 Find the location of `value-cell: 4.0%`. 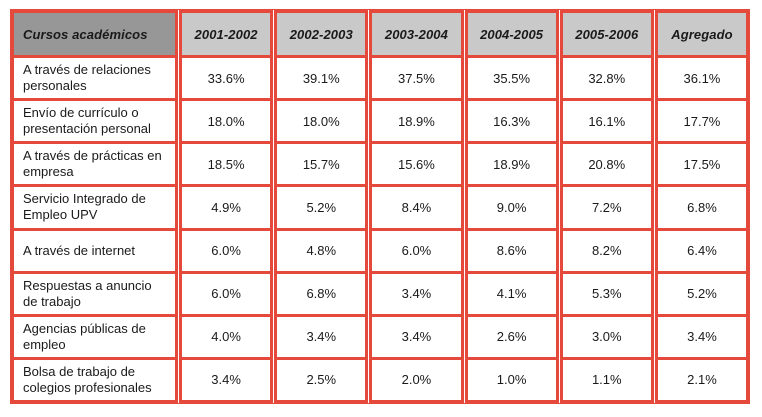

value-cell: 4.0% is located at coordinates (226, 335).